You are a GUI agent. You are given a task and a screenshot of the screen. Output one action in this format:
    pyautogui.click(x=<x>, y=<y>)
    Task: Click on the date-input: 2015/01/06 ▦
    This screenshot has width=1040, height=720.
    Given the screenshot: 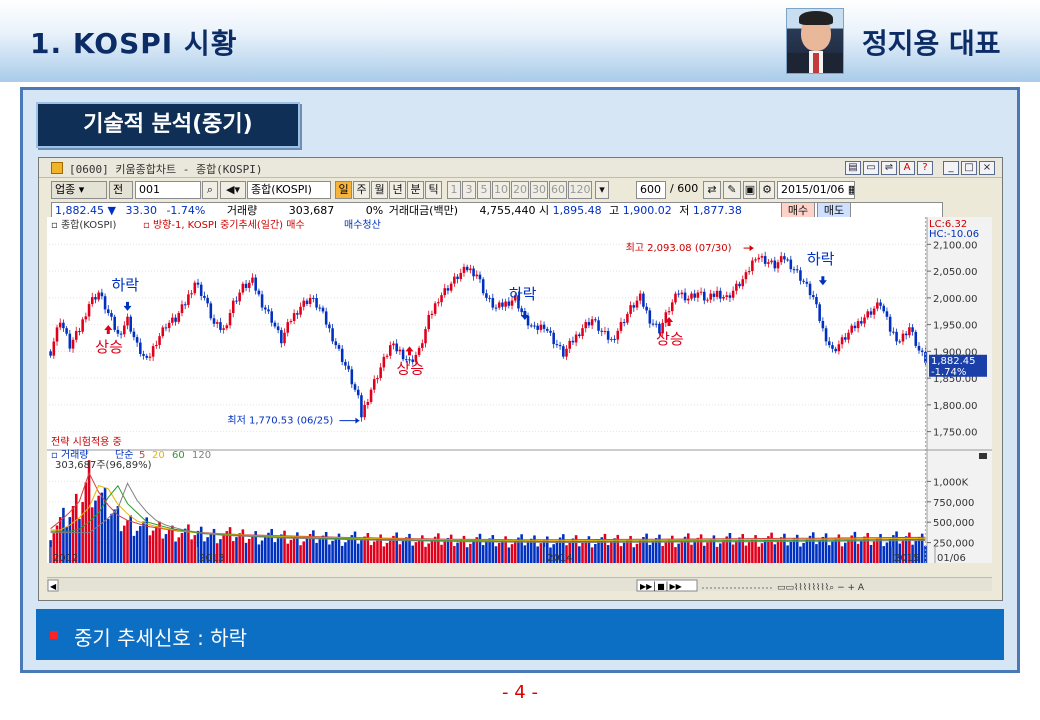 What is the action you would take?
    pyautogui.click(x=816, y=190)
    